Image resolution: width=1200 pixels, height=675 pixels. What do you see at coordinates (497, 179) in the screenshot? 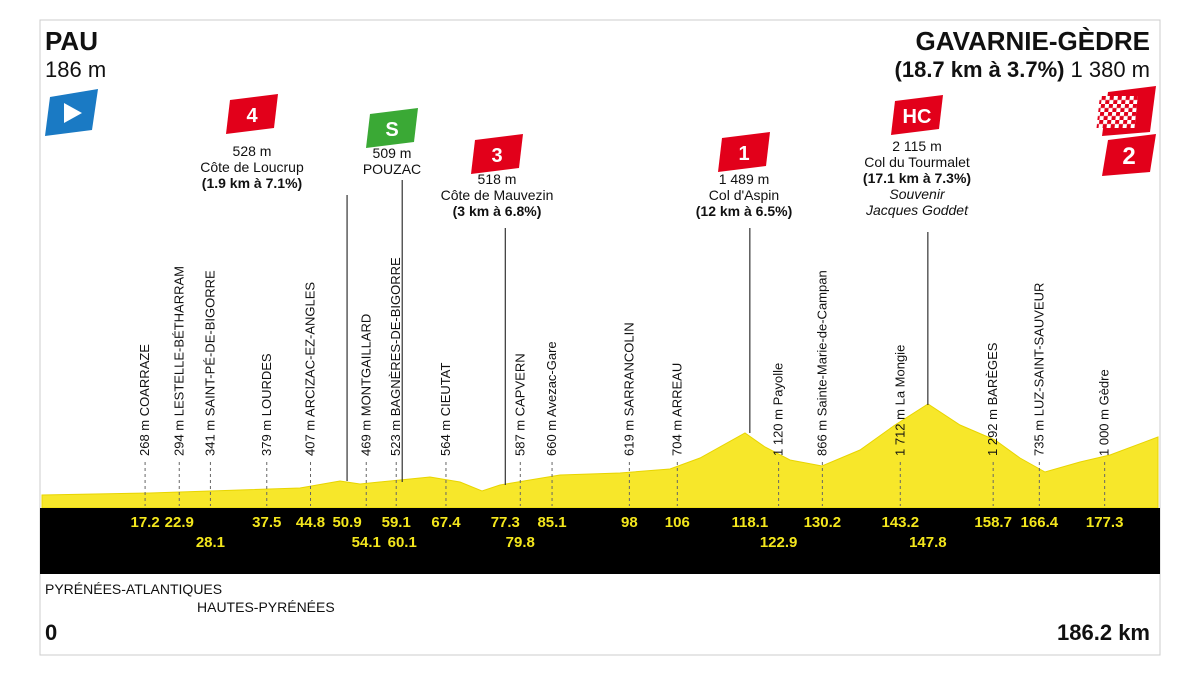
I see `climb-text: 518 m` at bounding box center [497, 179].